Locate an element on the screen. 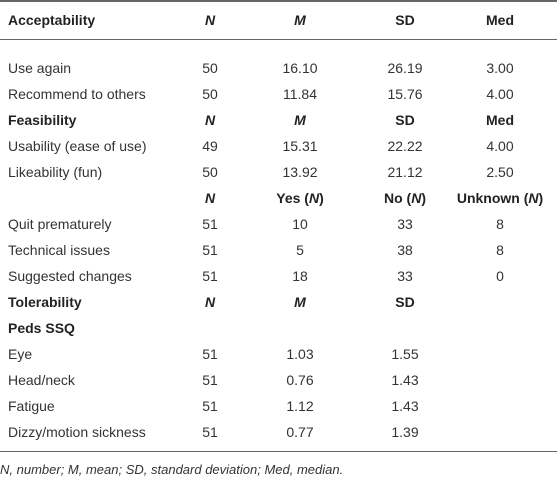 The image size is (557, 484). row-label: Use again is located at coordinates (40, 68).